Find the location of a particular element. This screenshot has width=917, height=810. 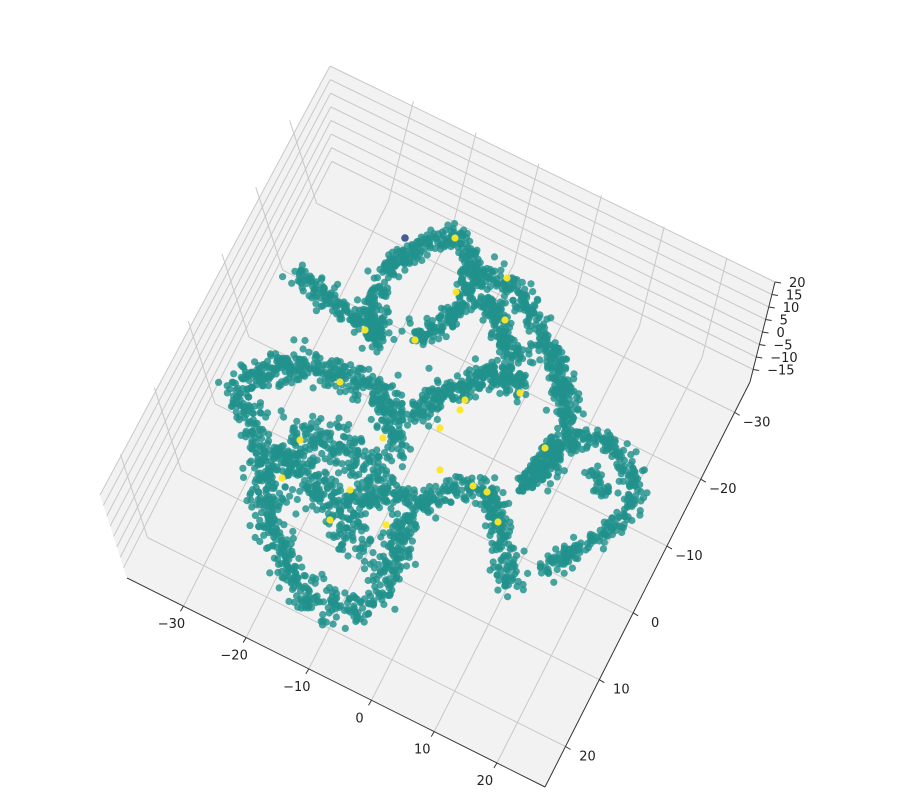

z-tick-label: 5 is located at coordinates (784, 321).